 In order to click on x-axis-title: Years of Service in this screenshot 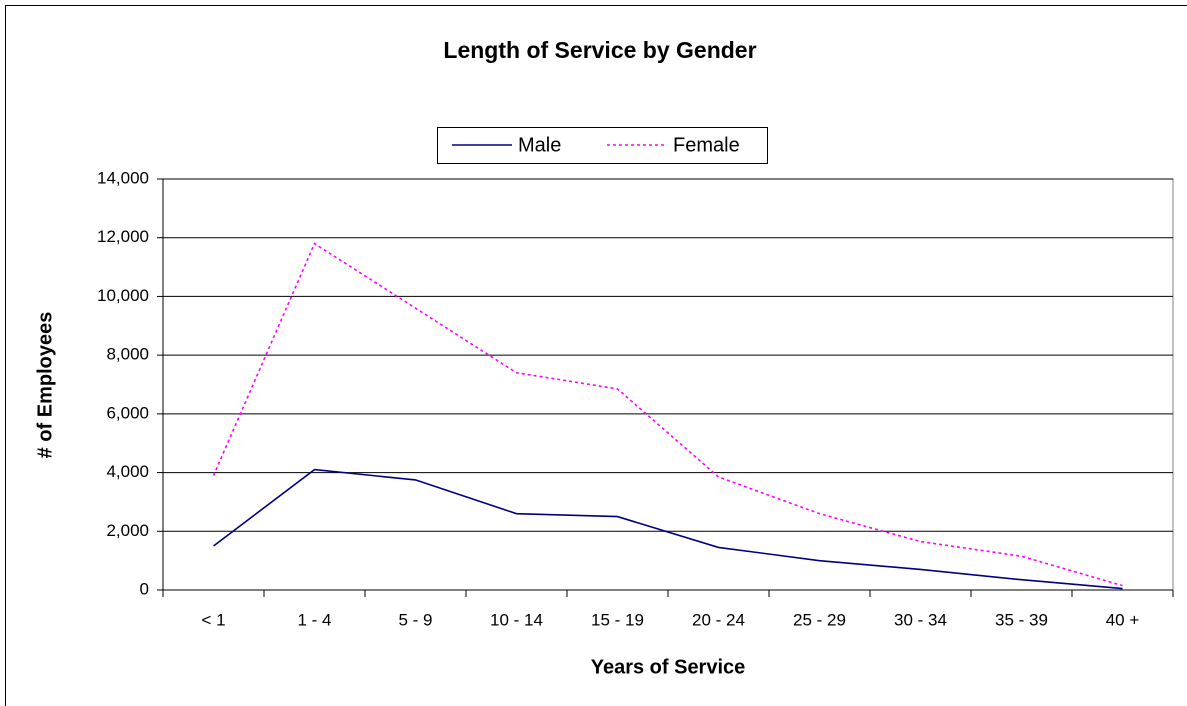, I will do `click(668, 667)`.